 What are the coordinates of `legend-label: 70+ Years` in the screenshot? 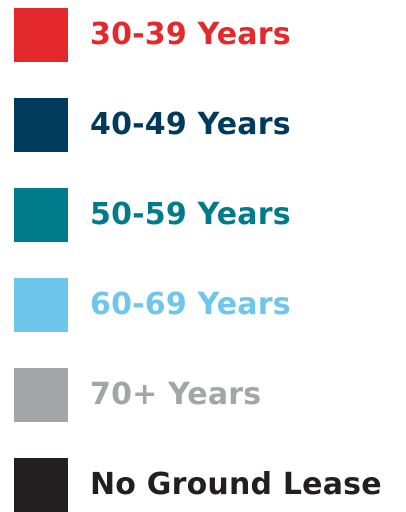 It's located at (176, 394).